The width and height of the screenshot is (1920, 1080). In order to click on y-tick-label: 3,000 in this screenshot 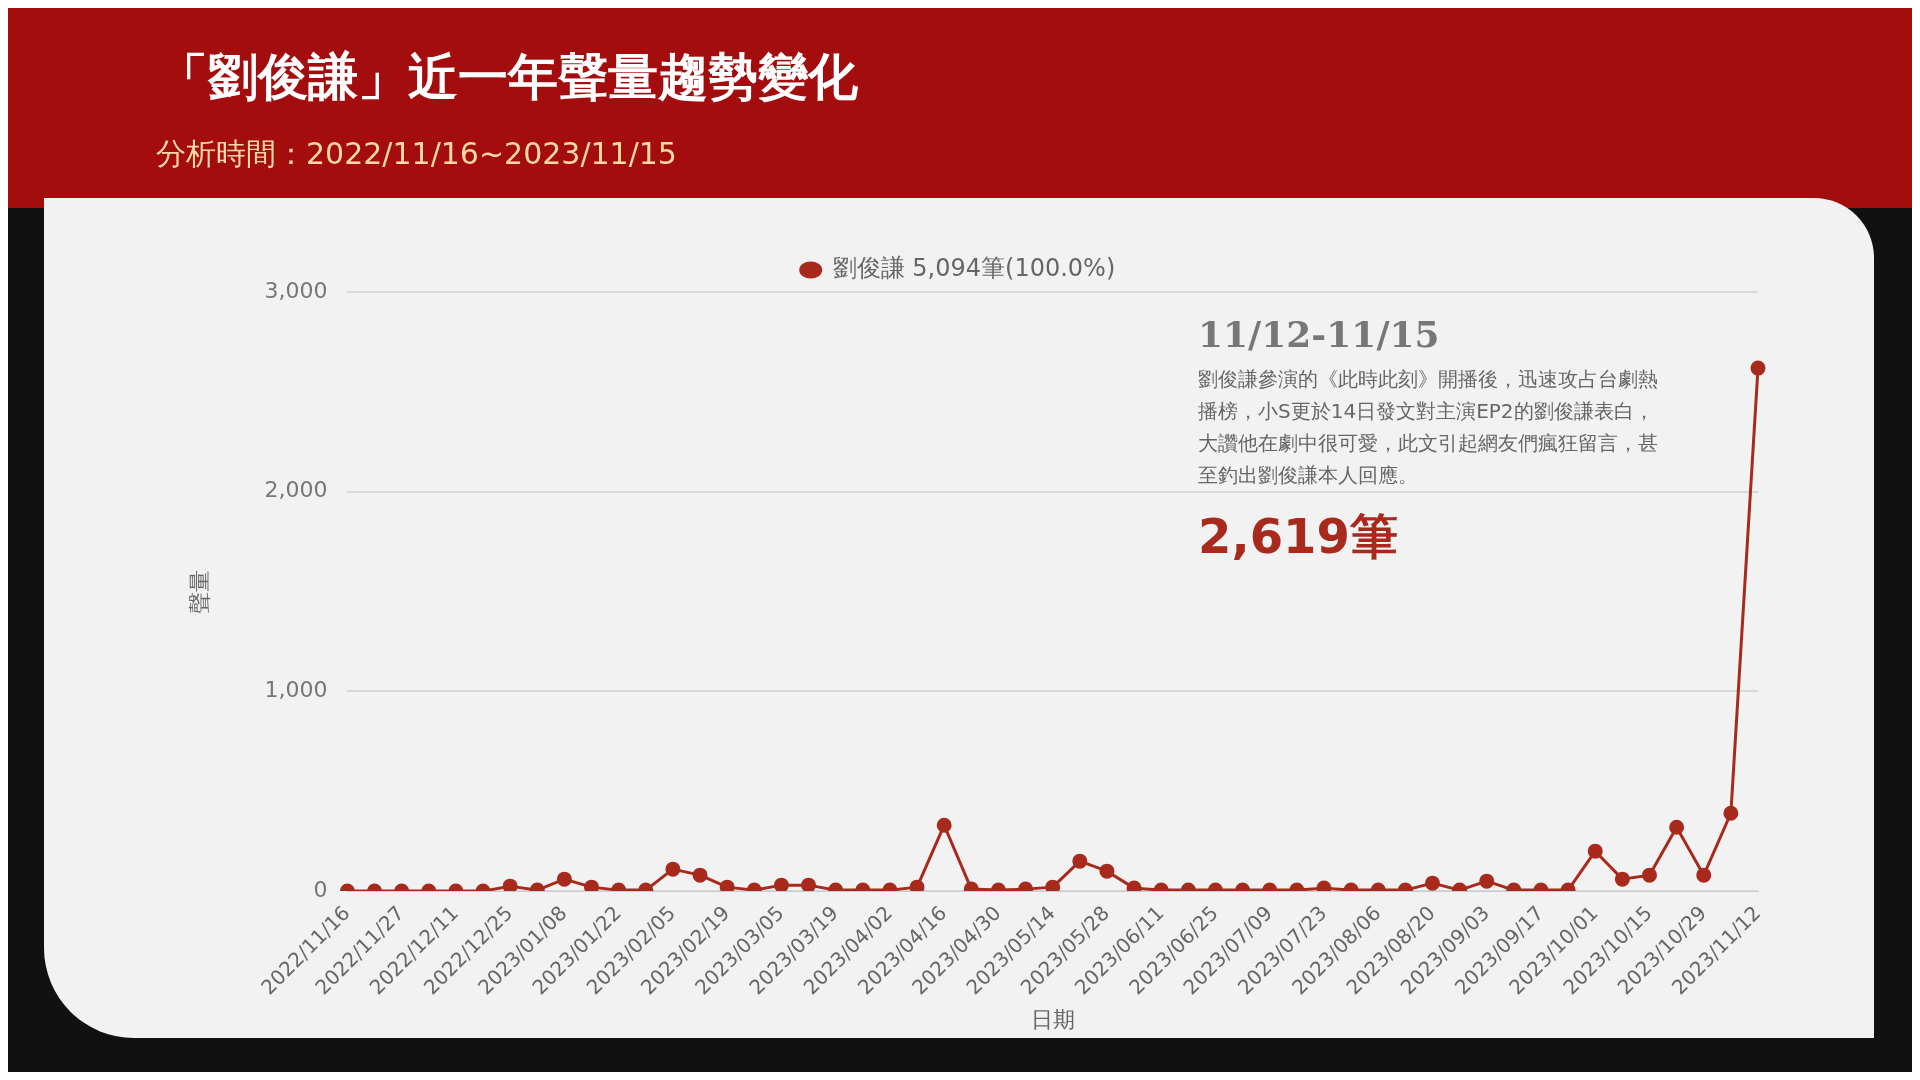, I will do `click(296, 290)`.